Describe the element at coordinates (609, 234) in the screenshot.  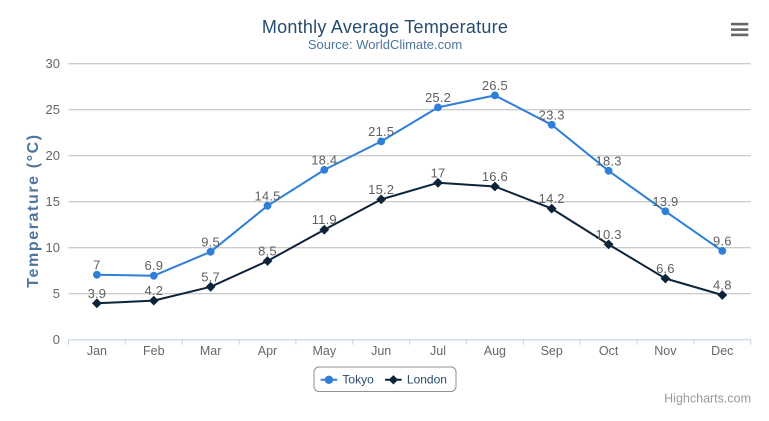
I see `svg-text: 10.3` at that location.